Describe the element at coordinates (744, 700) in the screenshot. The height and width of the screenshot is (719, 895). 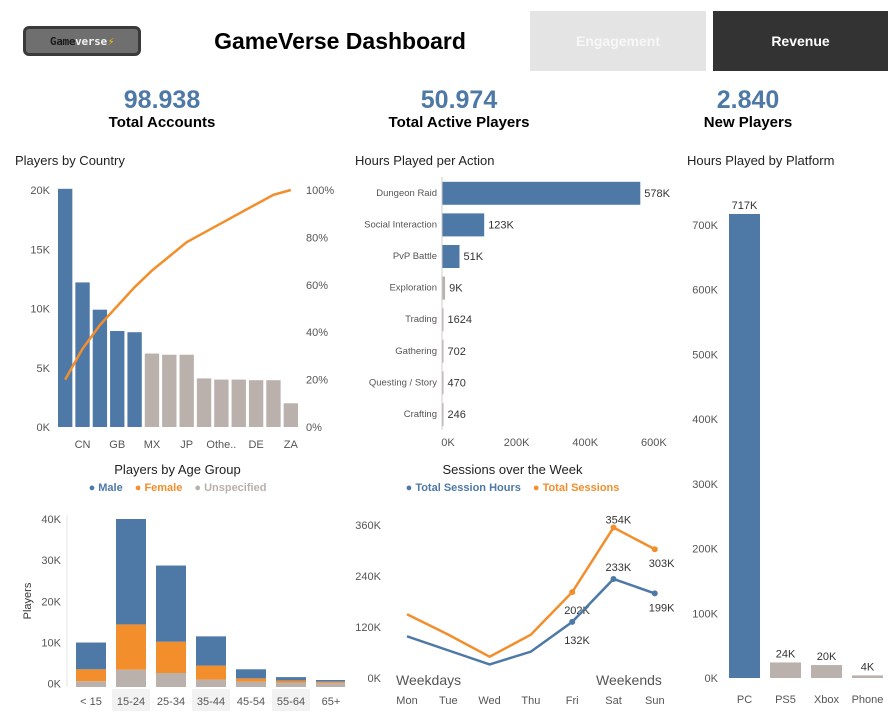
I see `x-tick-label: PC` at that location.